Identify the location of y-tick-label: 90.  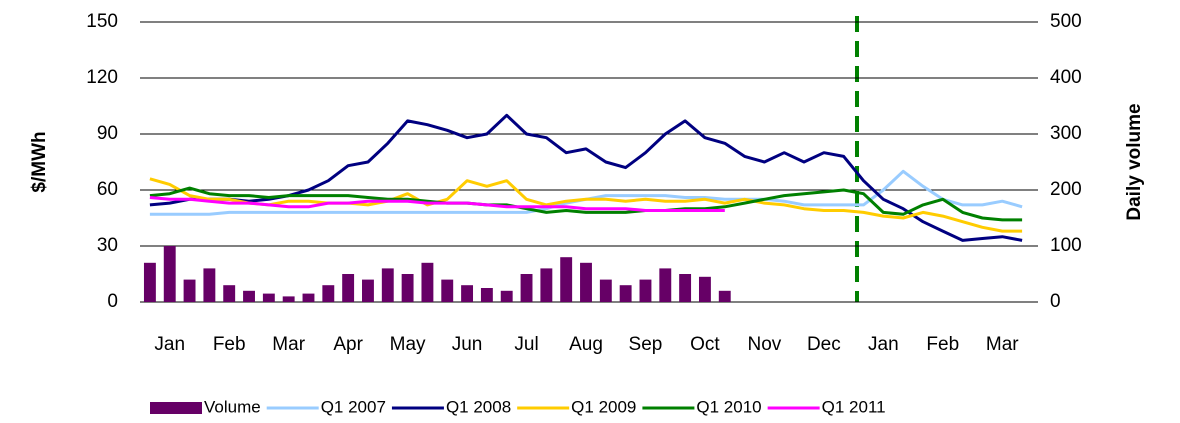
(107, 133).